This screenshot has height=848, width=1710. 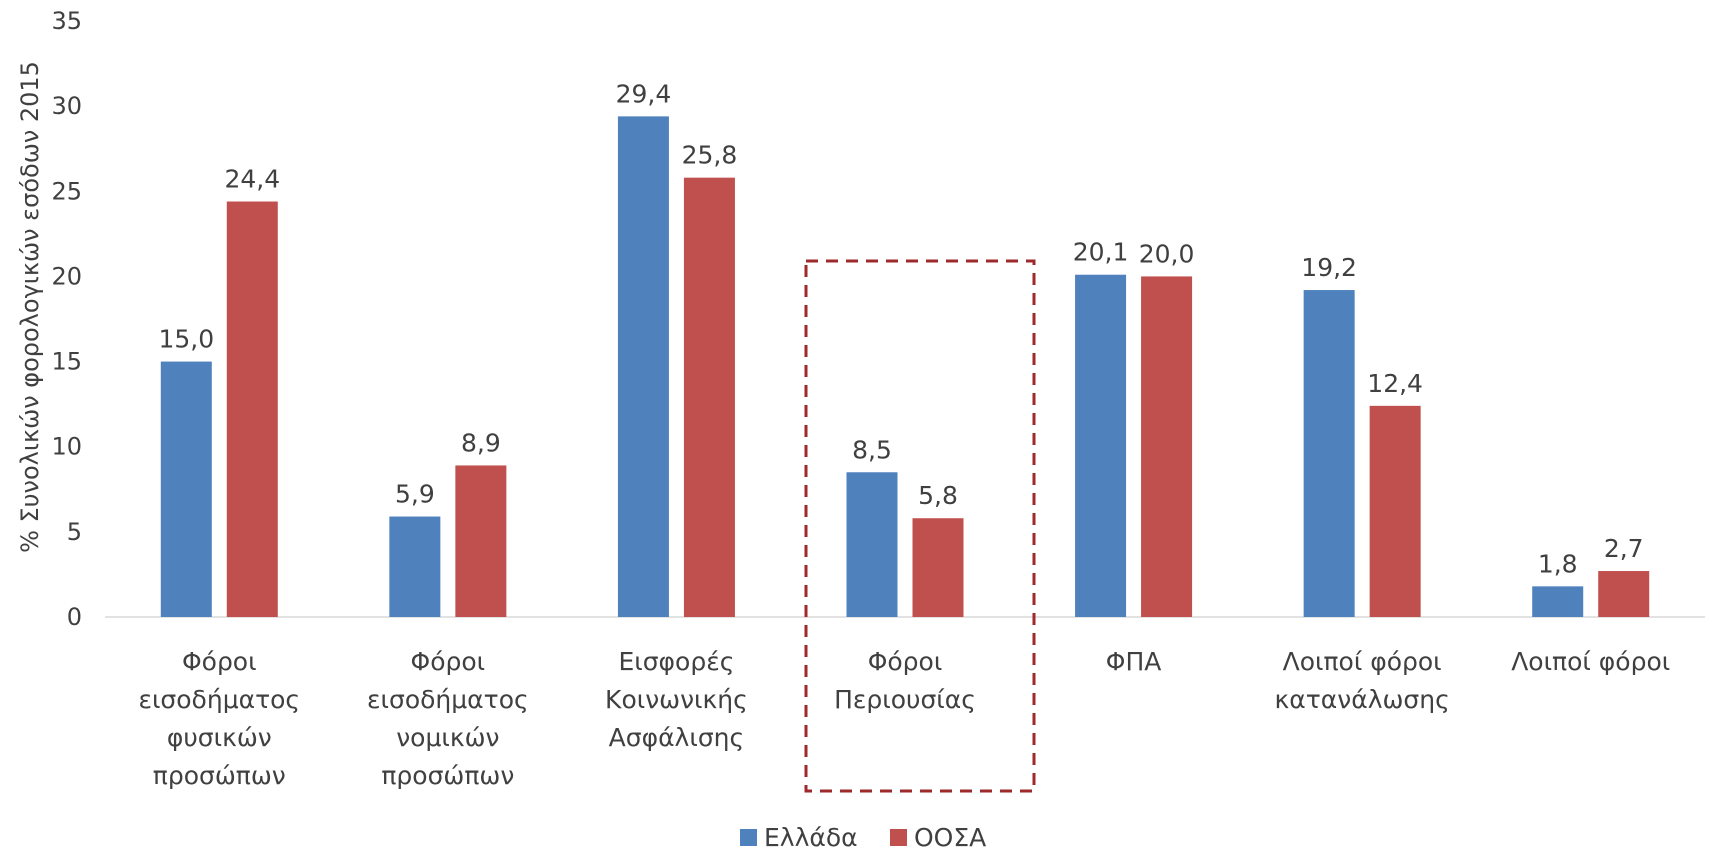 I want to click on bar-value-label: 15,0, so click(x=186, y=339).